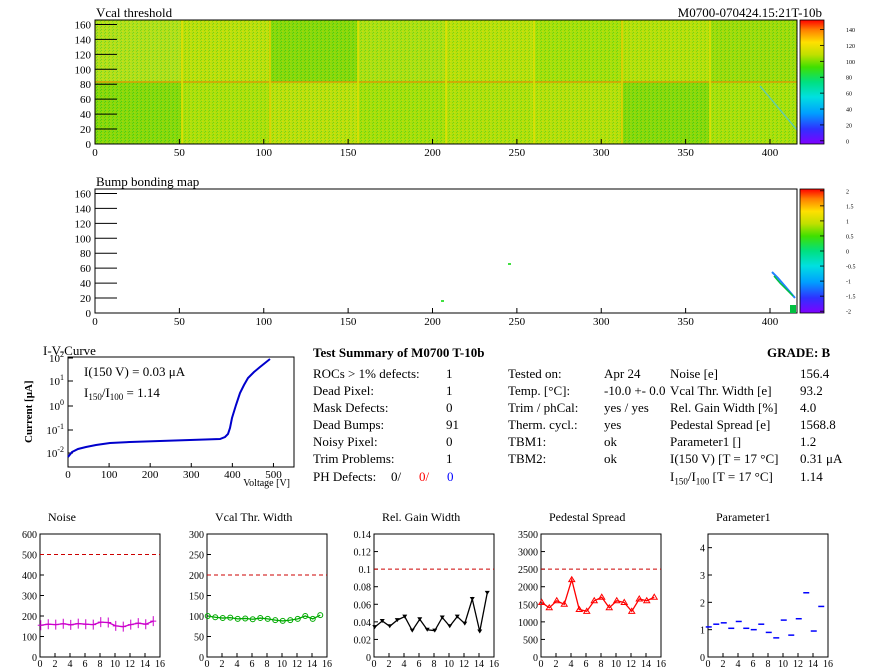 Image resolution: width=896 pixels, height=672 pixels. I want to click on y-tick-label: 2000, so click(528, 588).